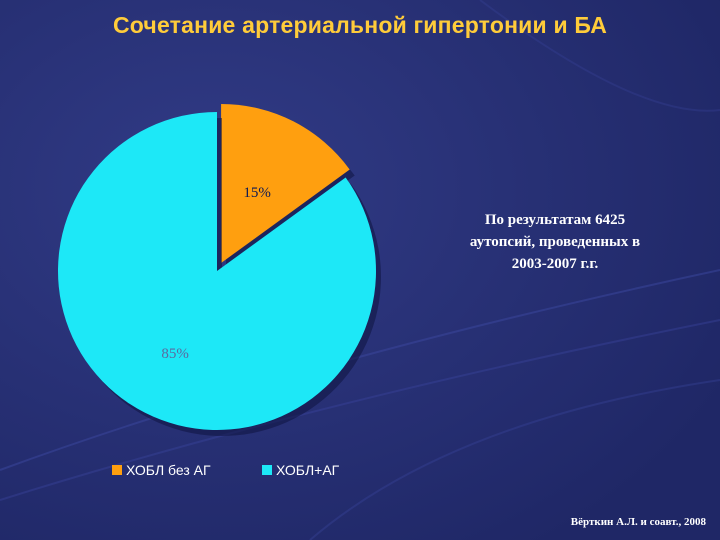 This screenshot has height=540, width=720. What do you see at coordinates (638, 522) in the screenshot?
I see `source-citation: Вёрткин А.Л. и соавт., 2008` at bounding box center [638, 522].